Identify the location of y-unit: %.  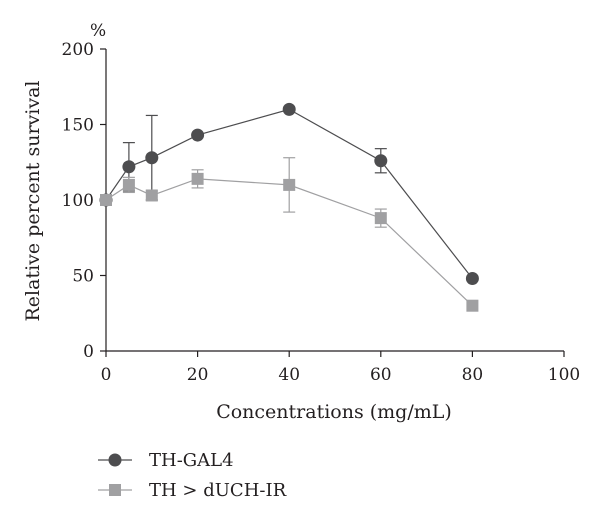
(98, 31).